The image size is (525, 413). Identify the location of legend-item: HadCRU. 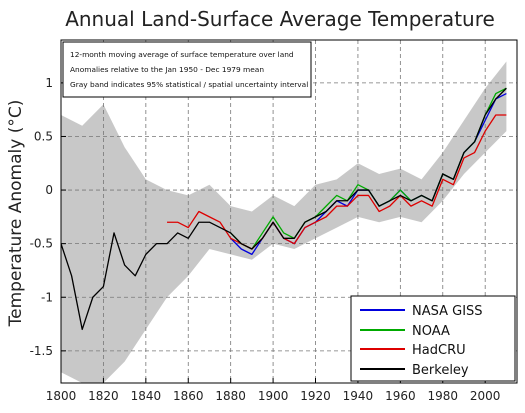
(413, 350).